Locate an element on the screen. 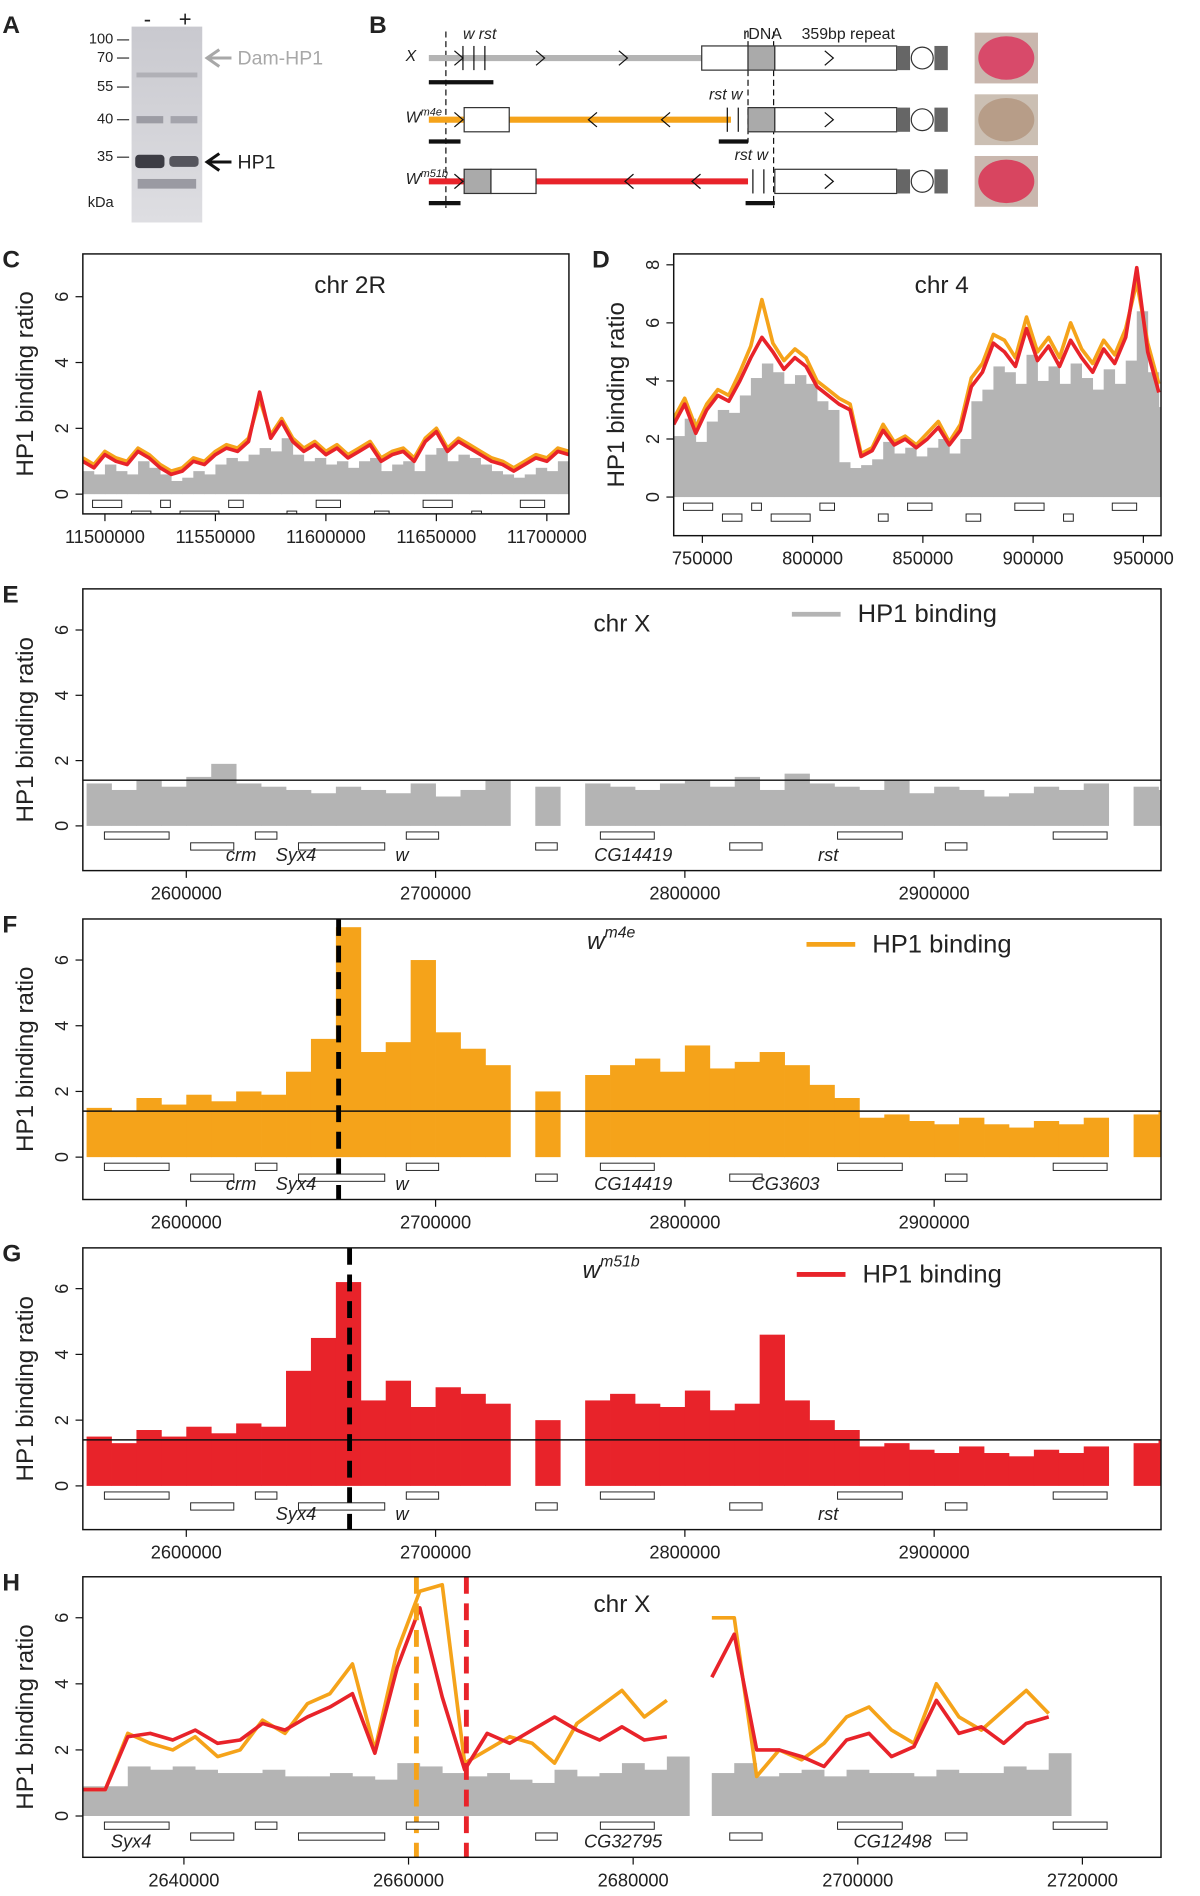 This screenshot has height=1896, width=1200. gel-panel: - + 100 70 55 40 35 kDa Dam-HP1 HP1 is located at coordinates (205, 114).